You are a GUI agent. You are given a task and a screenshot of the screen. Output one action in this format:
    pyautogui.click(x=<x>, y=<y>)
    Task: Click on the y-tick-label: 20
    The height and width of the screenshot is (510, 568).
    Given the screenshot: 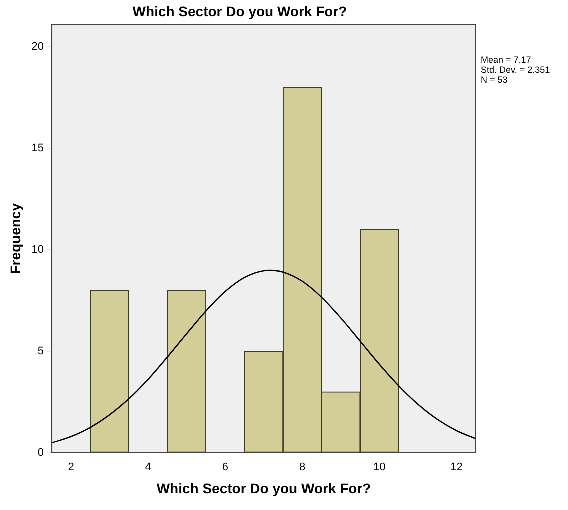 What is the action you would take?
    pyautogui.click(x=38, y=47)
    